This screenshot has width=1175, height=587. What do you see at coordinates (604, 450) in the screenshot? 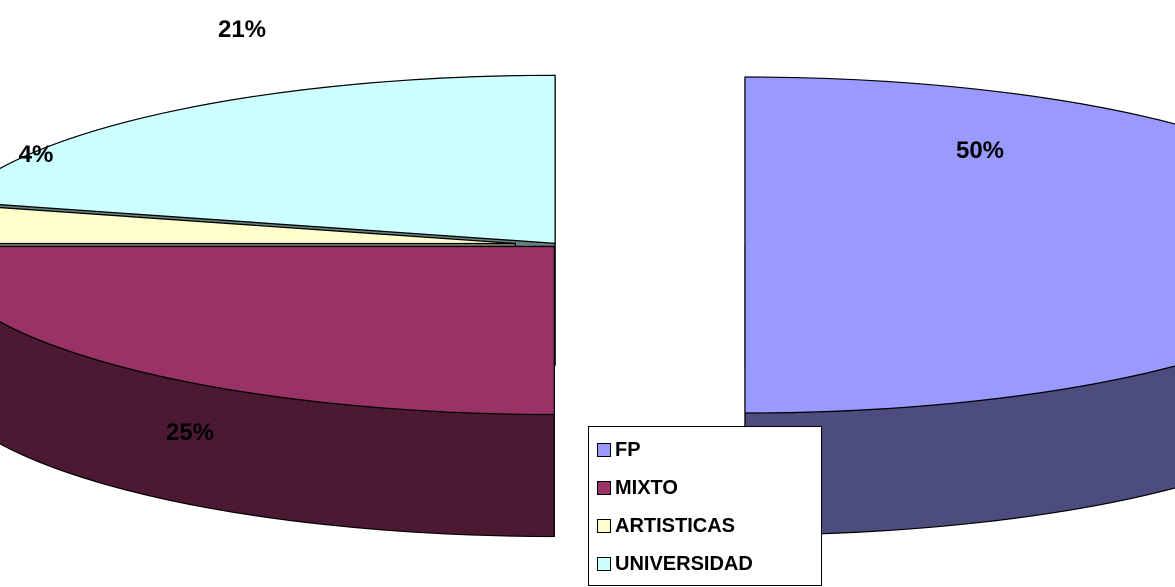
I see `legend-swatch-fp` at bounding box center [604, 450].